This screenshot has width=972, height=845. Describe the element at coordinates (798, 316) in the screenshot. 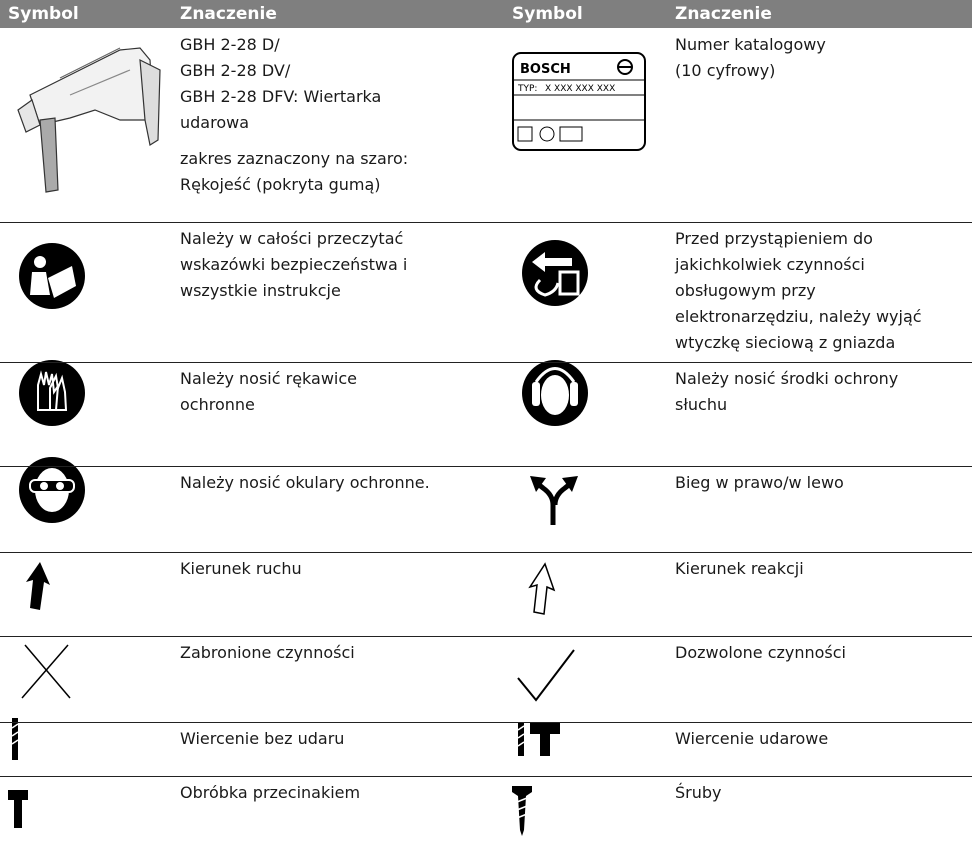

I see `text-line: elektronarzędziu, należy wyjąć` at that location.